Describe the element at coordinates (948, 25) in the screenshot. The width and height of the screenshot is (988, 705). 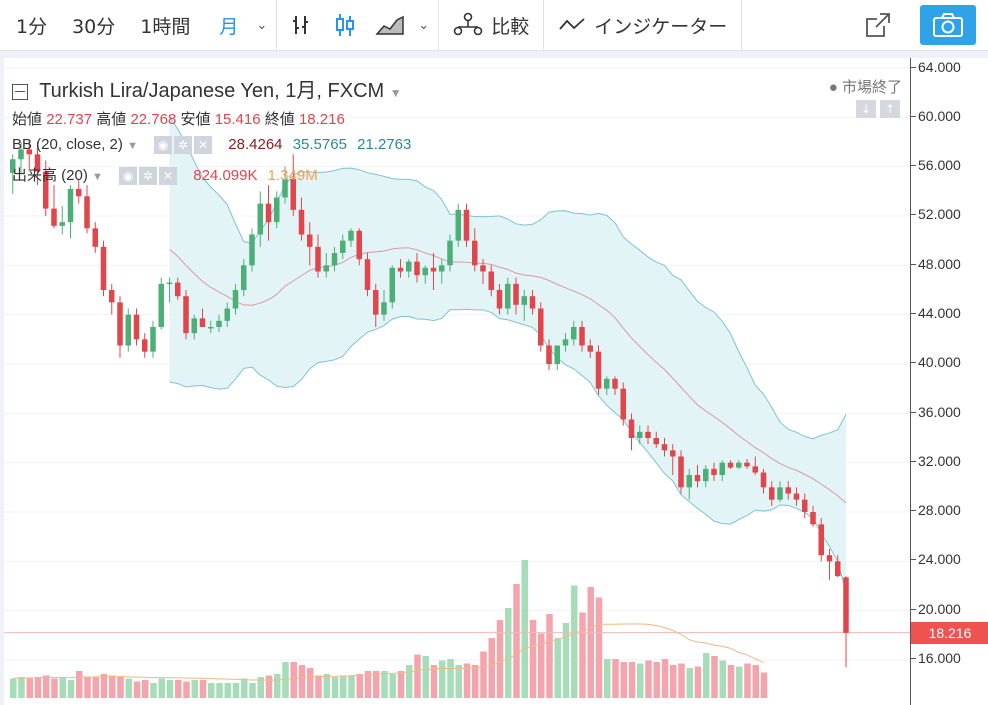
I see `snapshot-button` at that location.